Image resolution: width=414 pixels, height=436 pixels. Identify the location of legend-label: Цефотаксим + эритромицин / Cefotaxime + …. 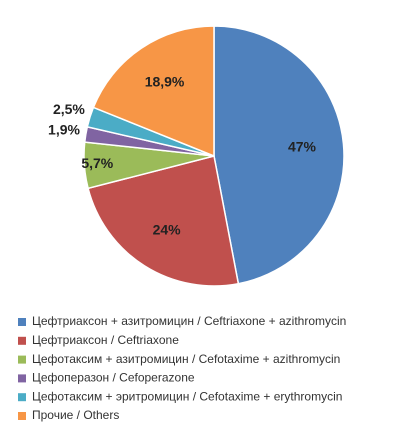
(187, 396).